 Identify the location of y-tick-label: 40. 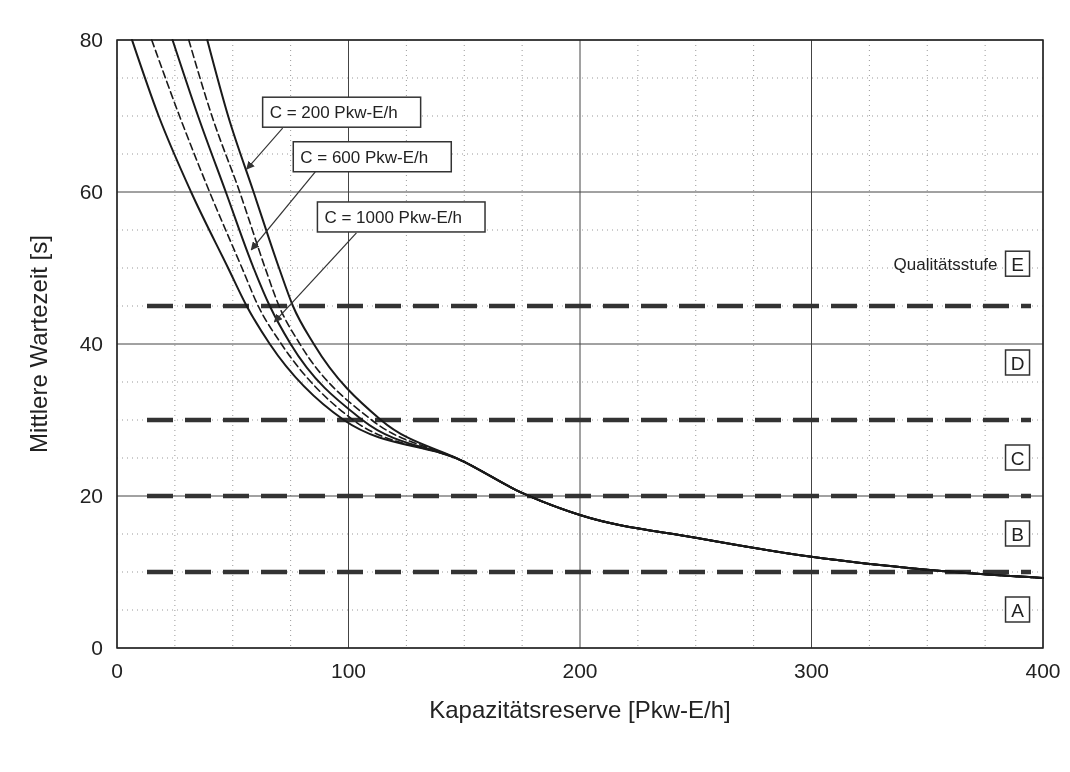
(91, 343).